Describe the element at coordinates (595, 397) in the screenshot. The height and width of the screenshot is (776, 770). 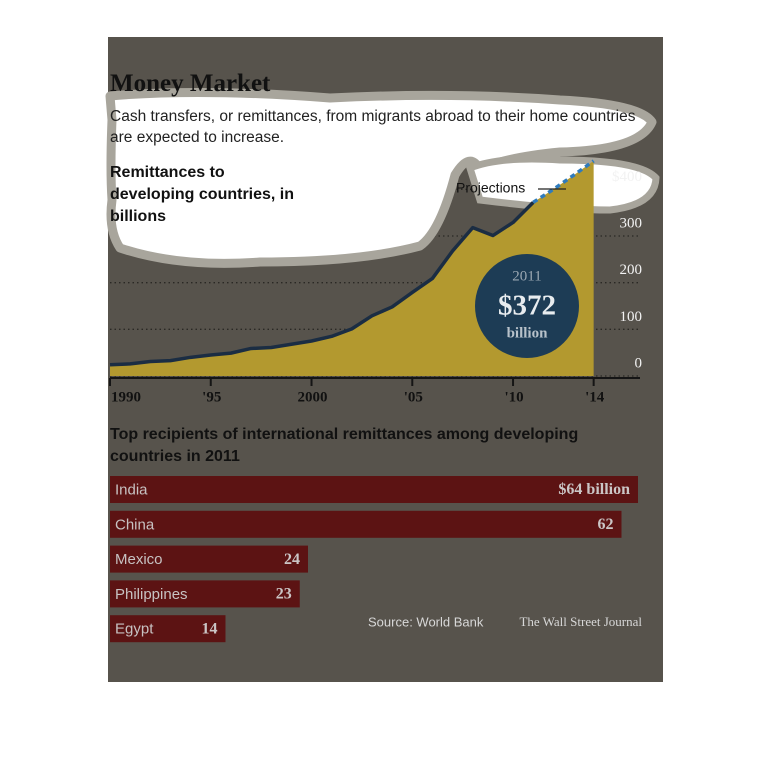
I see `x-tick-label: '14` at that location.